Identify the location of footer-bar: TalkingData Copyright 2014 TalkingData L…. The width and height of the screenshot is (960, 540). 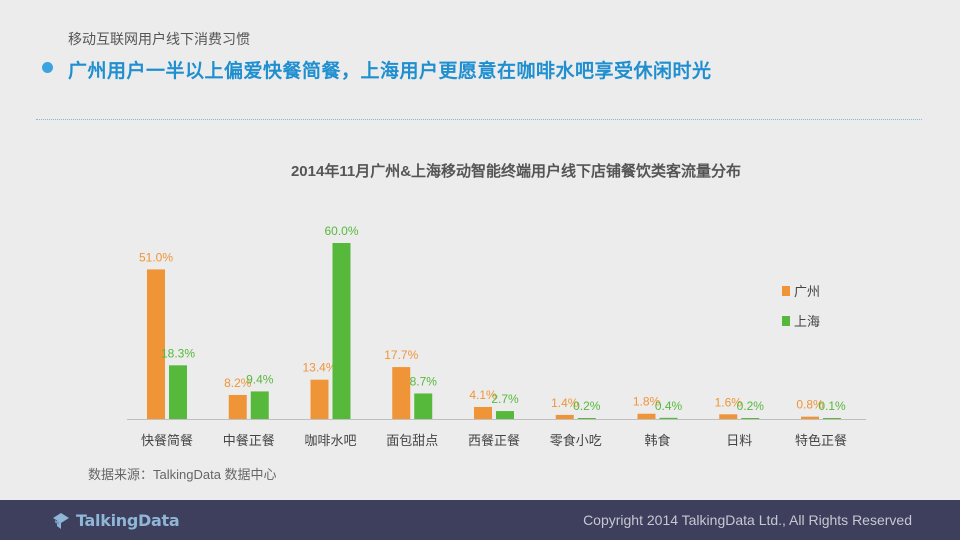
(480, 520).